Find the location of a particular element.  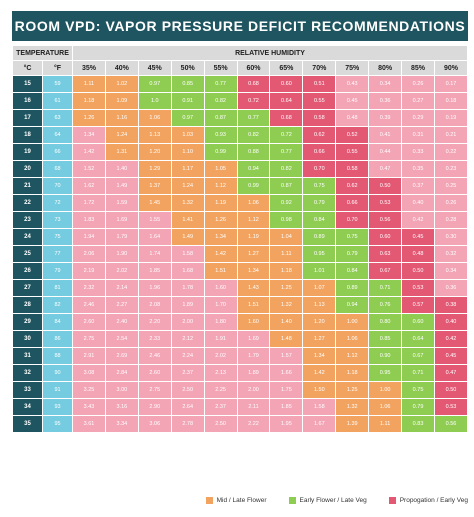

vpd-value-cell: 0.31 is located at coordinates (418, 135).